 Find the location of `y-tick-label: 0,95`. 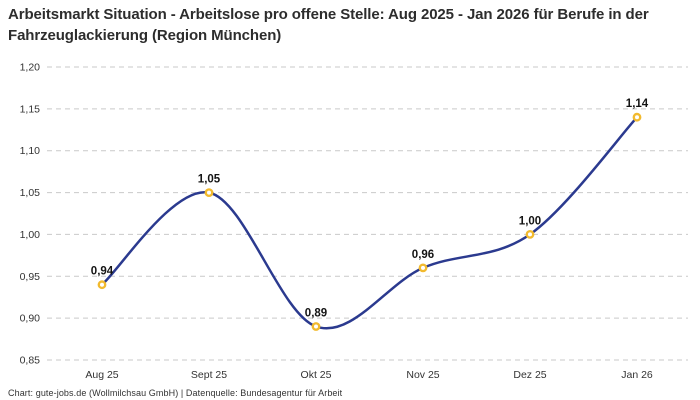

y-tick-label: 0,95 is located at coordinates (30, 277).